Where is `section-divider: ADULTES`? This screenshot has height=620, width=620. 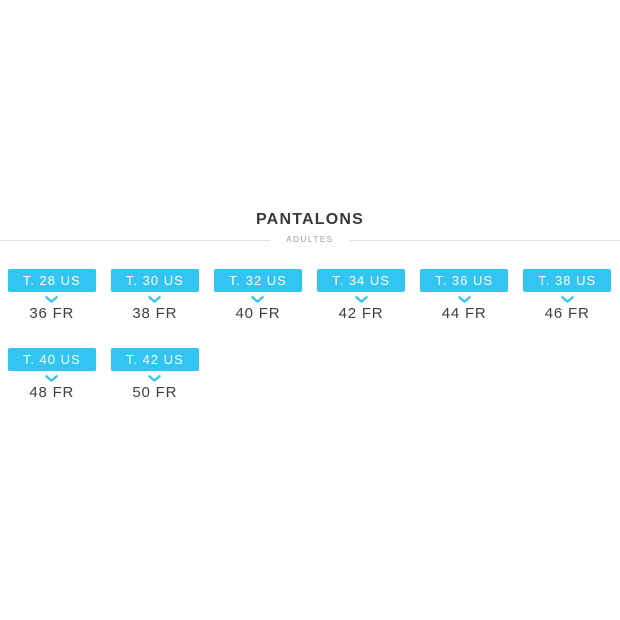 section-divider: ADULTES is located at coordinates (310, 239).